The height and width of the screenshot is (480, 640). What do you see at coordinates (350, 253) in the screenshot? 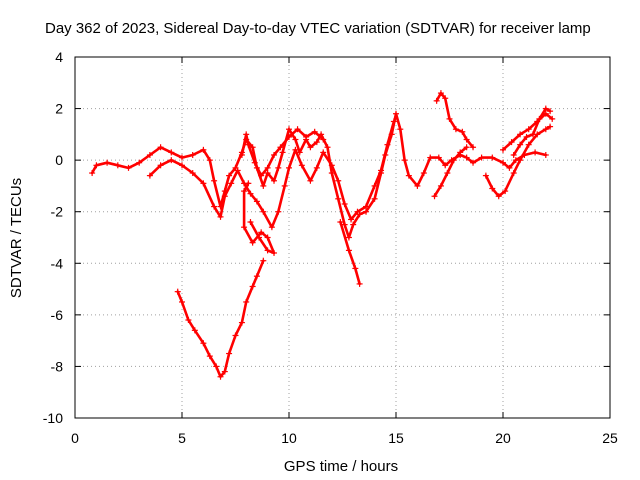
I see `series-dip-13h` at bounding box center [350, 253].